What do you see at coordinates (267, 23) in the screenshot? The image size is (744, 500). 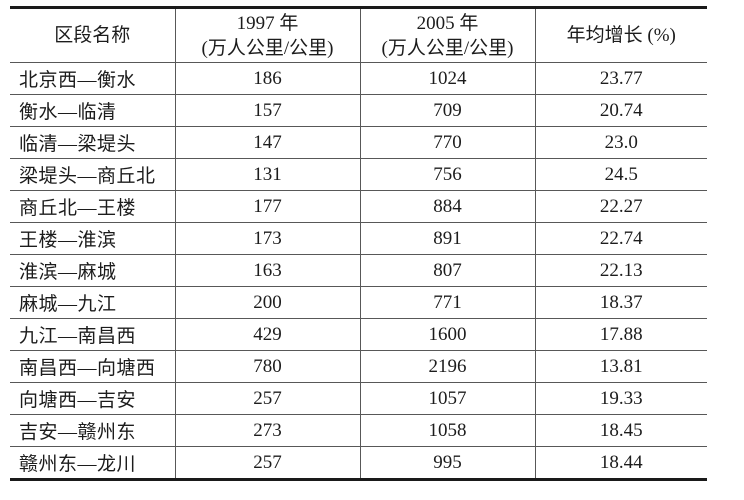 I see `column-header-year: 1997 年` at bounding box center [267, 23].